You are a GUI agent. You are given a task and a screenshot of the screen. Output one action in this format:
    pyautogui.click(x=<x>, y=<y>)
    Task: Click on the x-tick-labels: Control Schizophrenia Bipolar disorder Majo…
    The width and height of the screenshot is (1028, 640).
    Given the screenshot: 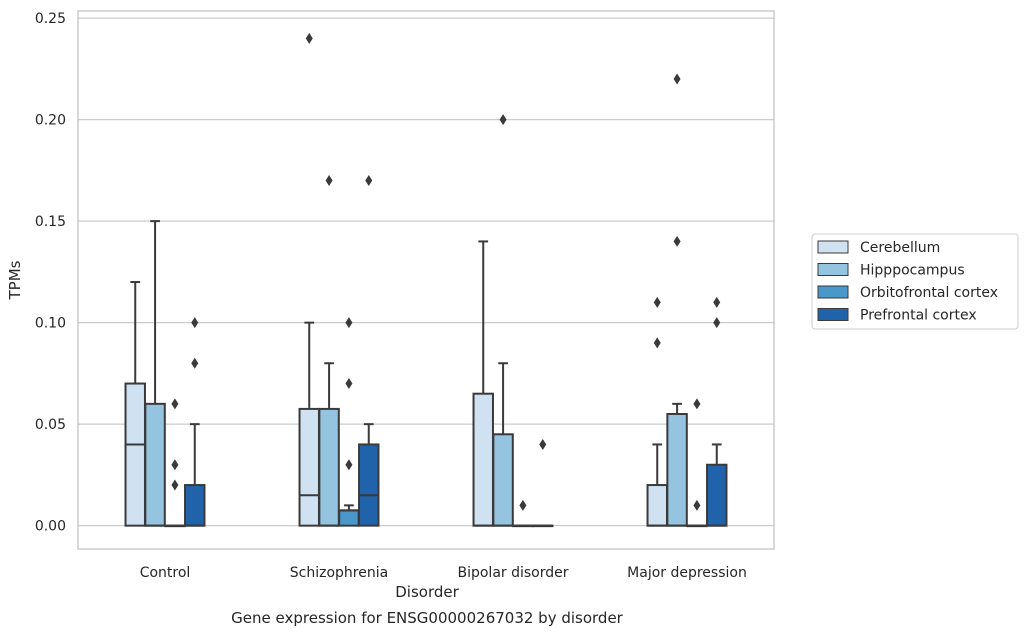 What is the action you would take?
    pyautogui.click(x=443, y=573)
    